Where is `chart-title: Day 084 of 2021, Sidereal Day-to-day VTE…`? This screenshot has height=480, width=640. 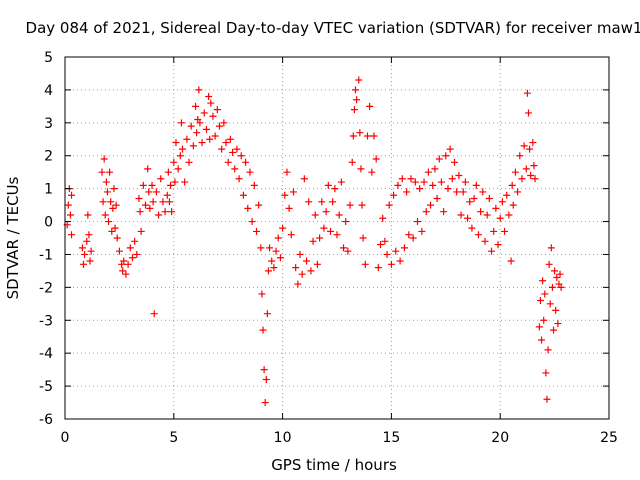
chart-title: Day 084 of 2021, Sidereal Day-to-day VTE… is located at coordinates (333, 28).